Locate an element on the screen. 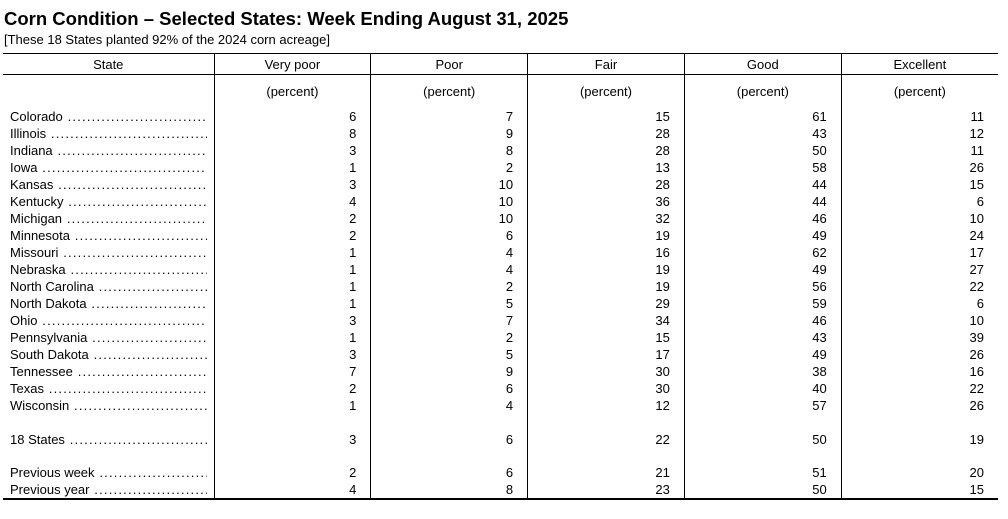 The width and height of the screenshot is (1008, 519). value-cell-fair: 15 is located at coordinates (606, 337).